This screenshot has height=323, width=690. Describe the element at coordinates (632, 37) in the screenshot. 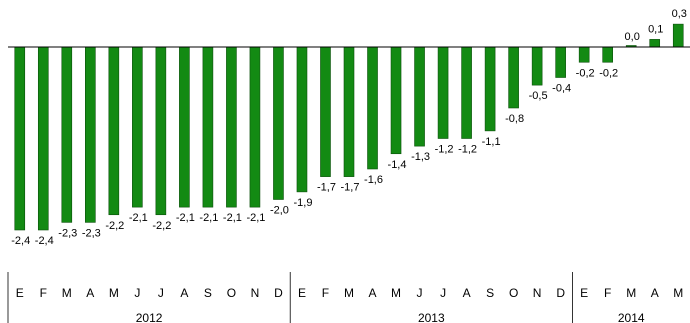

I see `data-label: 0,0` at that location.